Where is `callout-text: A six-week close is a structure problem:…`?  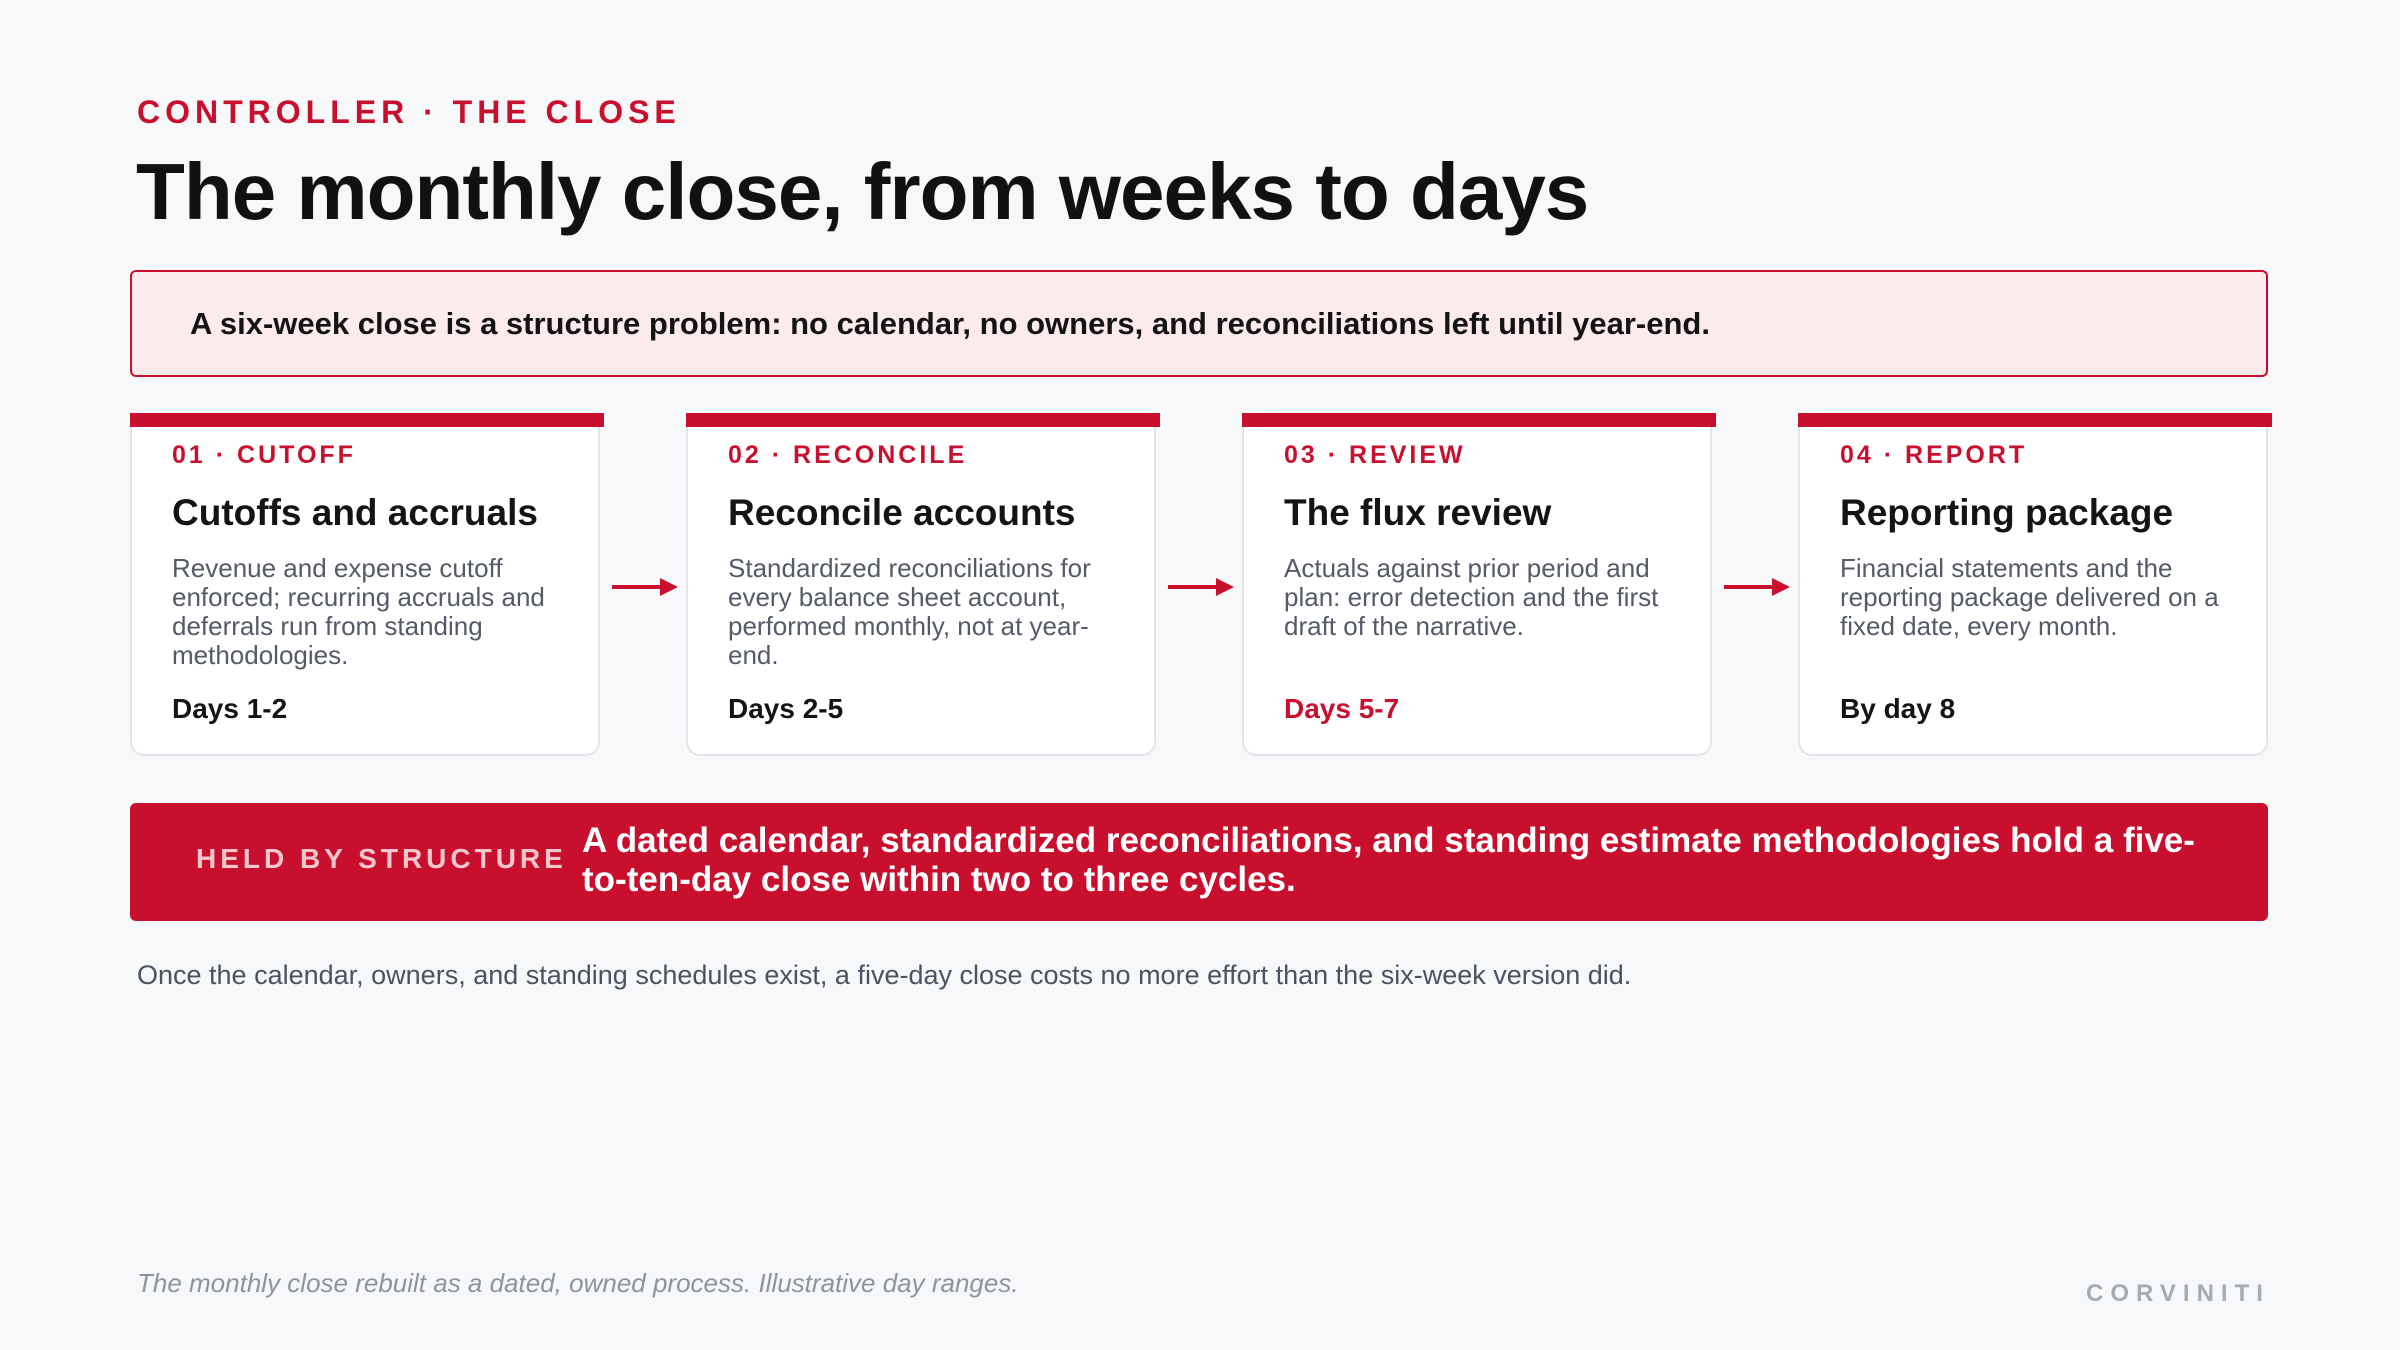 callout-text: A six-week close is a structure problem:… is located at coordinates (950, 323).